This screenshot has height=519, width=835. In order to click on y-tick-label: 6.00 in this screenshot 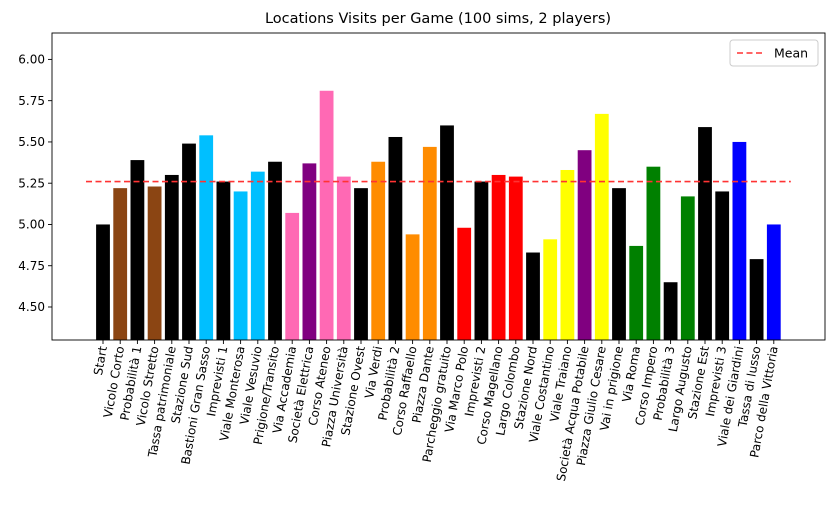, I will do `click(31, 60)`.